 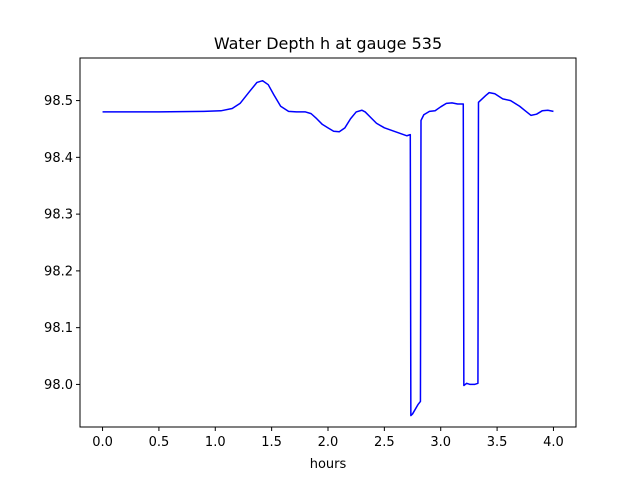 I want to click on y-axis: 98.0 98.1 98.2 98.3 98.4 98.5, so click(x=62, y=243).